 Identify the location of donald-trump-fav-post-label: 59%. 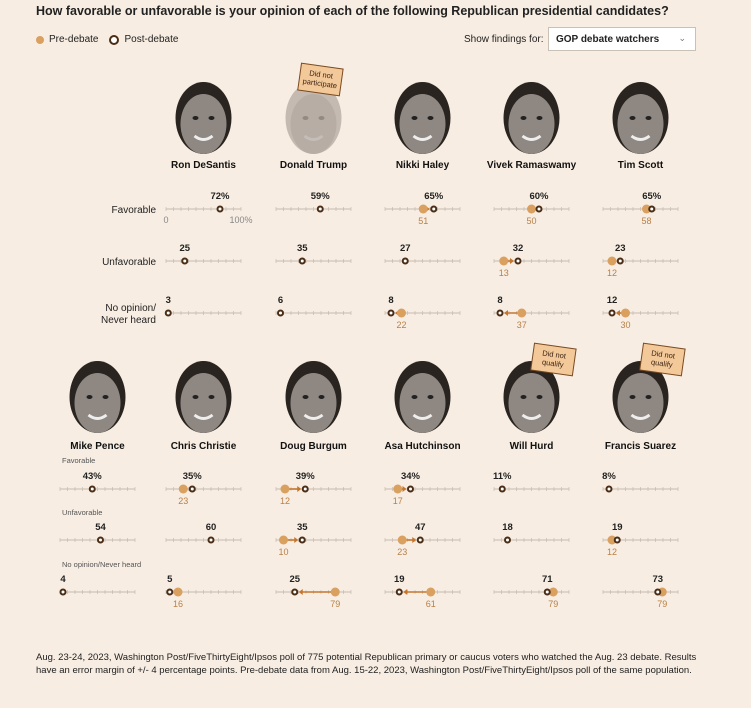
(321, 196).